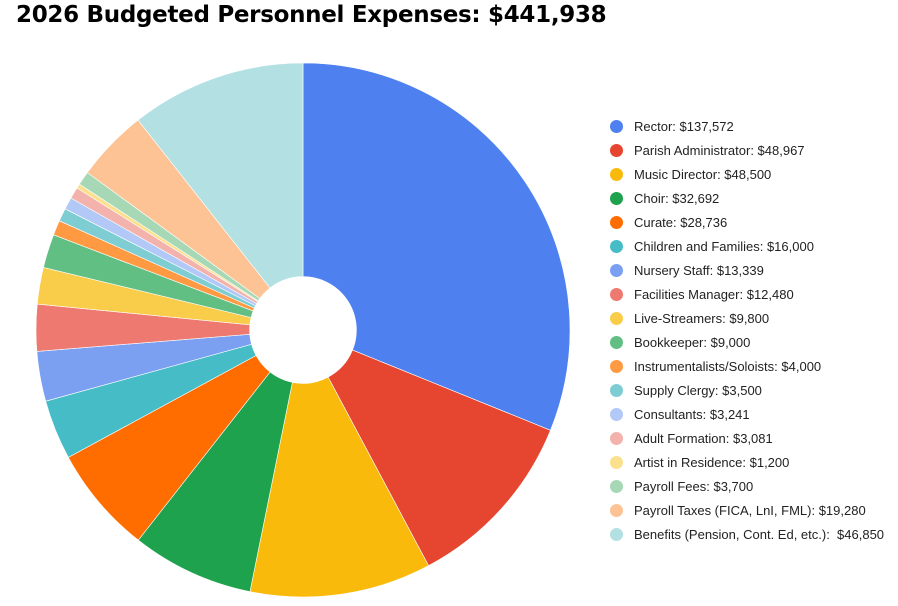 Image resolution: width=898 pixels, height=606 pixels. Describe the element at coordinates (714, 294) in the screenshot. I see `legend-label: Facilities Manager: $12,480` at that location.